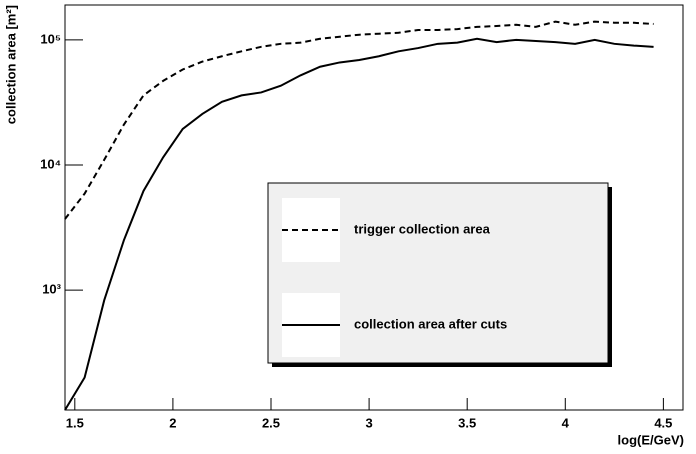 The width and height of the screenshot is (696, 454). What do you see at coordinates (311, 230) in the screenshot?
I see `legend-swatch-bg` at bounding box center [311, 230].